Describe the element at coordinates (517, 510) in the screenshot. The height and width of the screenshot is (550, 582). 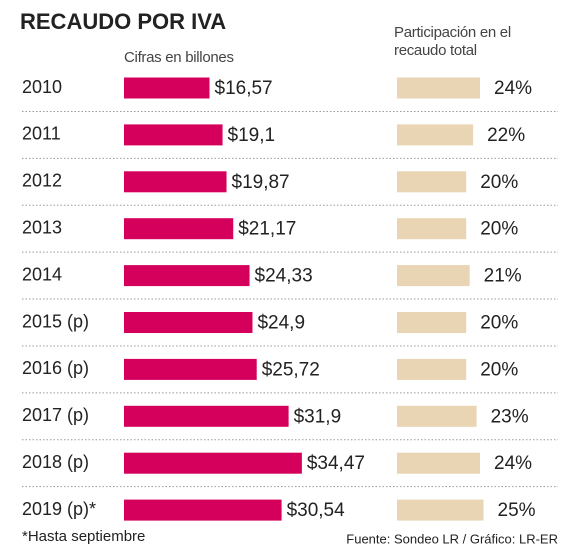
I see `value-label: 25%` at that location.